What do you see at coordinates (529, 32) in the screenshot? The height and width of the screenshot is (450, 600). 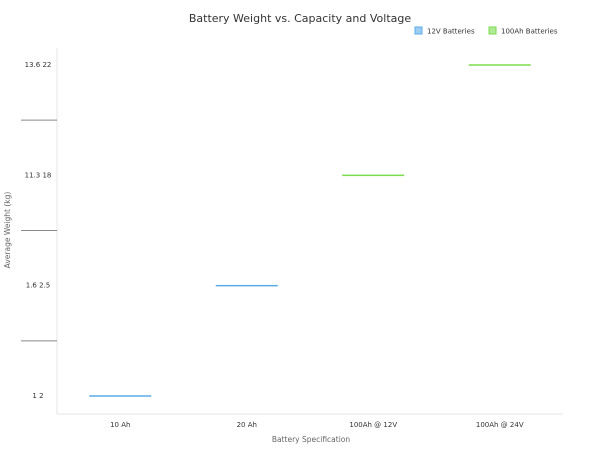 I see `legend-label: 100Ah Batteries` at bounding box center [529, 32].